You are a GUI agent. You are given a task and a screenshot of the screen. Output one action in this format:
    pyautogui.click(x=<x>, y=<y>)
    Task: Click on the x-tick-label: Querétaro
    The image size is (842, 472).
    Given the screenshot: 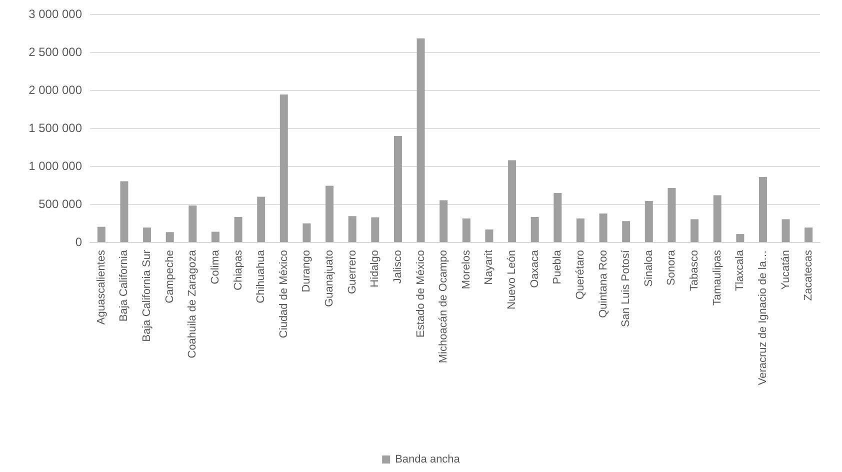 What is the action you would take?
    pyautogui.click(x=580, y=275)
    